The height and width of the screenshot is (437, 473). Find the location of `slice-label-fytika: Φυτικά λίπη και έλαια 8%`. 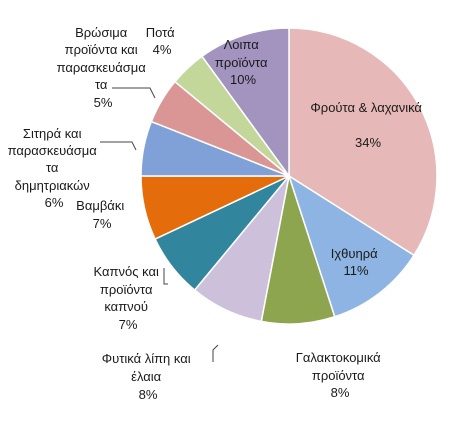

slice-label-fytika: Φυτικά λίπη και έλαια 8% is located at coordinates (148, 376).